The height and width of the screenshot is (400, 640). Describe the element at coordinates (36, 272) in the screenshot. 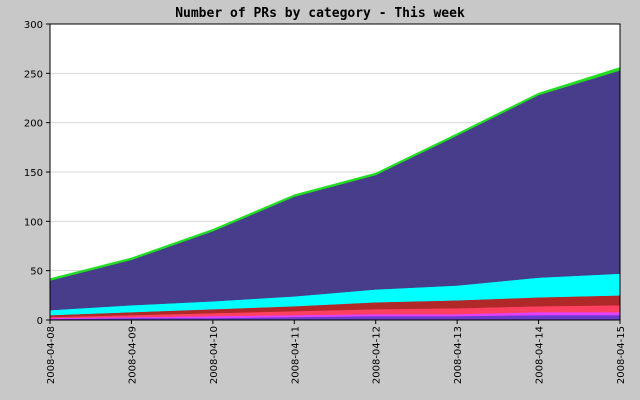

I see `y-tick-label: 50` at that location.